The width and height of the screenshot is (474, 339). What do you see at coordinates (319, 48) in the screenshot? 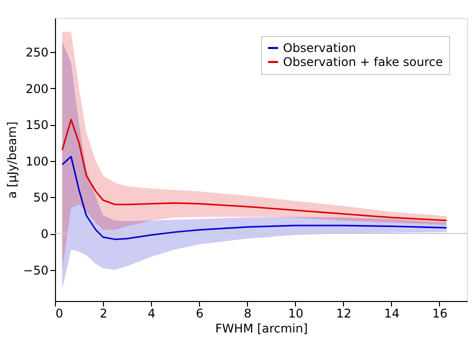
I see `legend-label: Observation` at bounding box center [319, 48].